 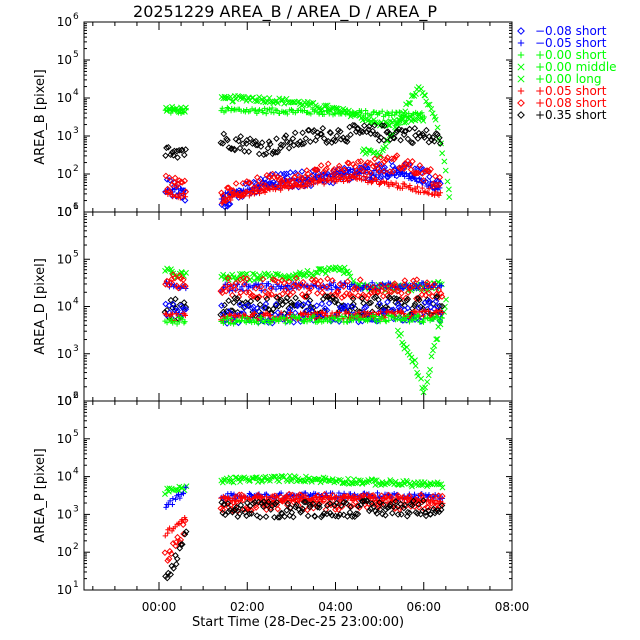 What do you see at coordinates (247, 607) in the screenshot?
I see `x-tick-label: 02:00` at bounding box center [247, 607].